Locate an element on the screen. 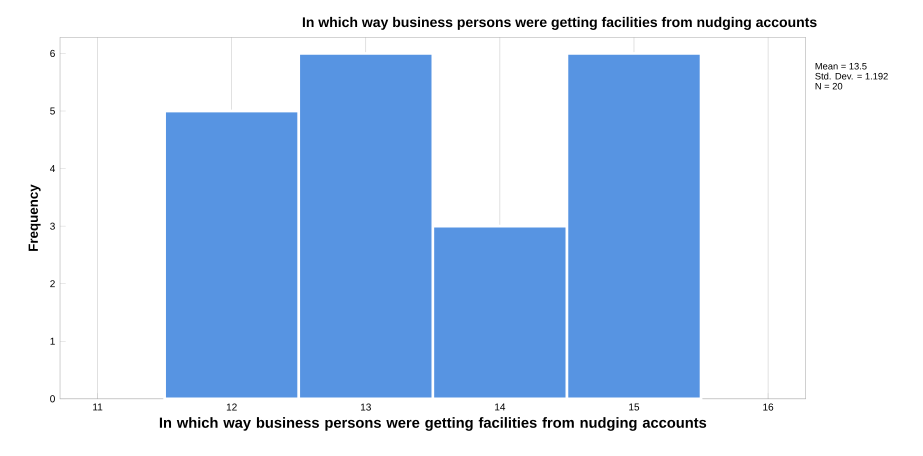 The image size is (923, 456). x-tick-label: 13 is located at coordinates (365, 407).